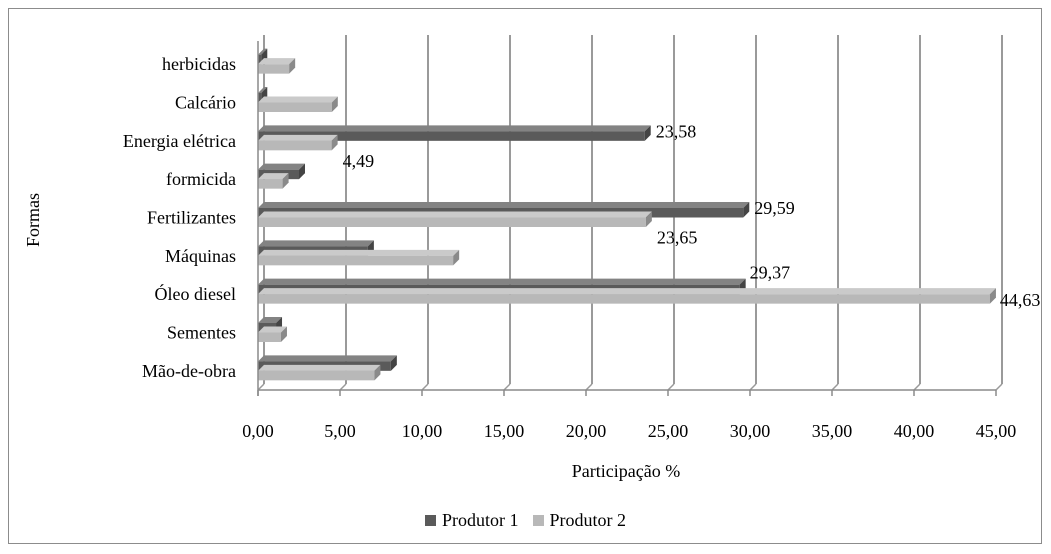 The image size is (1051, 554). Describe the element at coordinates (914, 431) in the screenshot. I see `x-tick-label-8: 40,00` at that location.